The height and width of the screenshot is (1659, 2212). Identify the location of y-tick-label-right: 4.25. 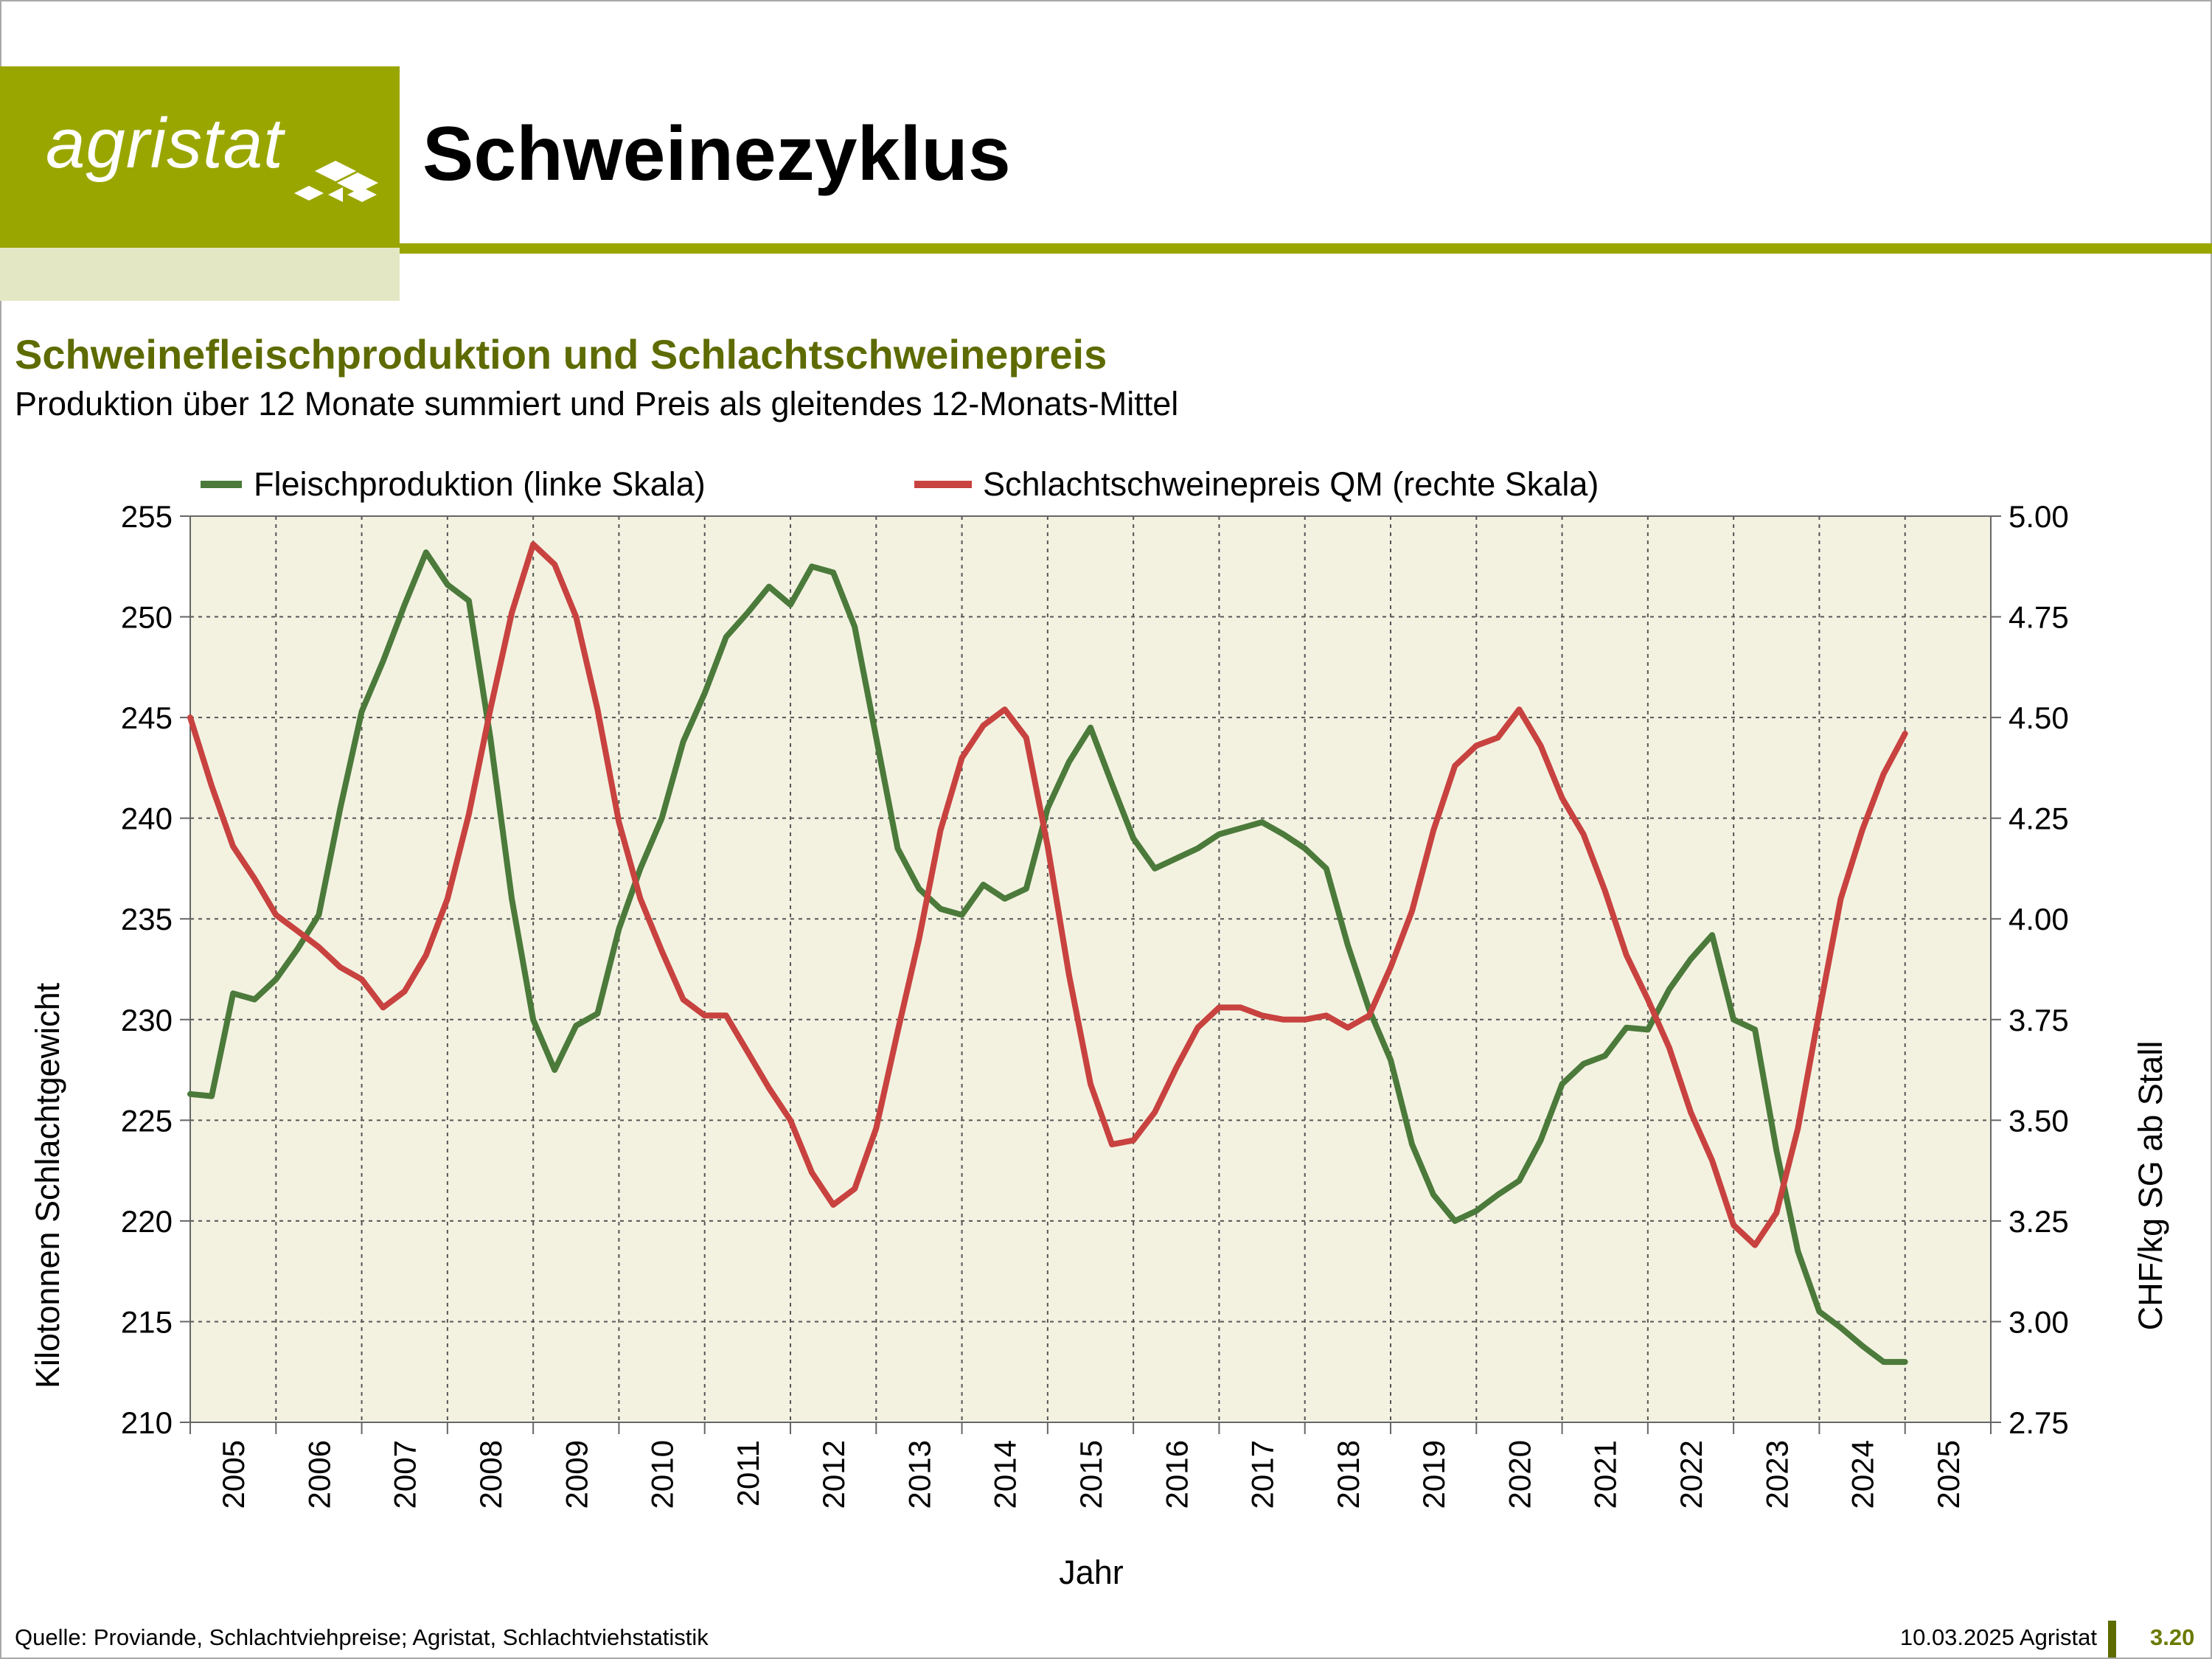
(2038, 818).